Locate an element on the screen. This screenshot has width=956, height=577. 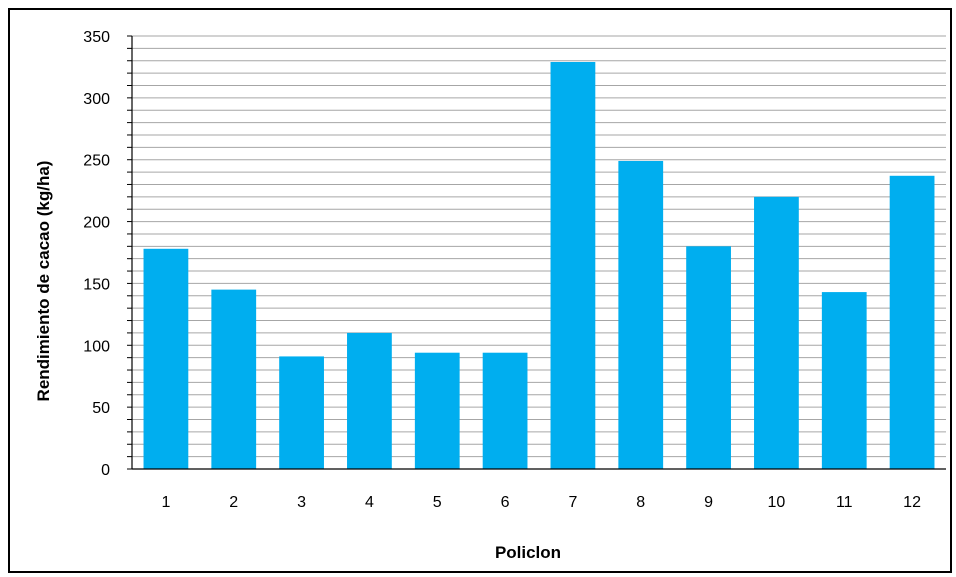
y-tick-label: 350 is located at coordinates (96, 37).